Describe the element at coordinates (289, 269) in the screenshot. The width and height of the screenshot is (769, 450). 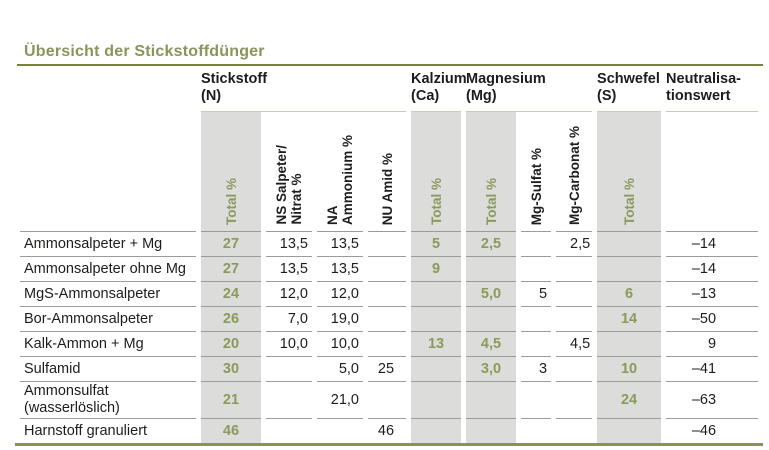
I see `cell-ns-nitrat: 13,5` at that location.